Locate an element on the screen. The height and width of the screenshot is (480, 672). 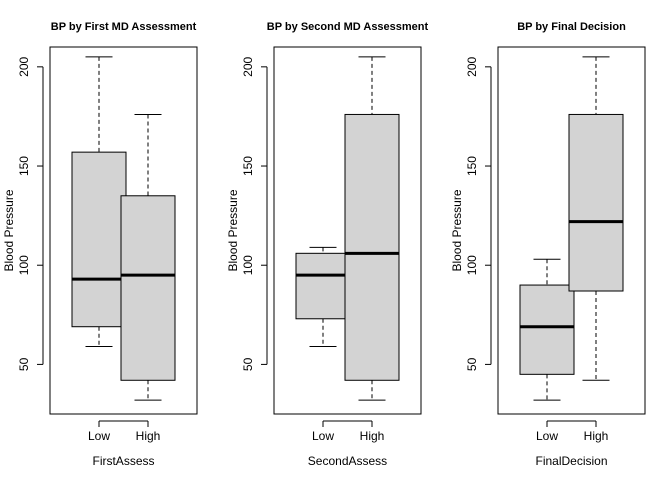
chart-title: BP by Second MD Assessment is located at coordinates (348, 27).